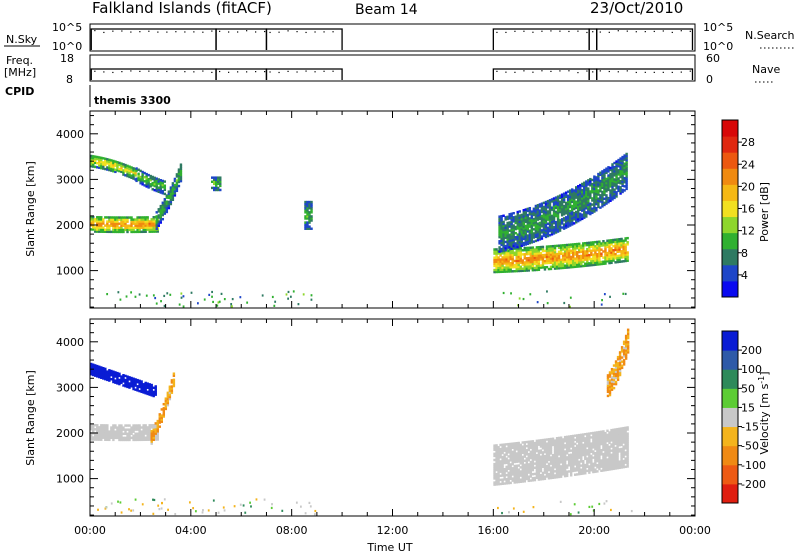 The height and width of the screenshot is (554, 800). Describe the element at coordinates (748, 142) in the screenshot. I see `colorbar-tick-label: 28` at that location.